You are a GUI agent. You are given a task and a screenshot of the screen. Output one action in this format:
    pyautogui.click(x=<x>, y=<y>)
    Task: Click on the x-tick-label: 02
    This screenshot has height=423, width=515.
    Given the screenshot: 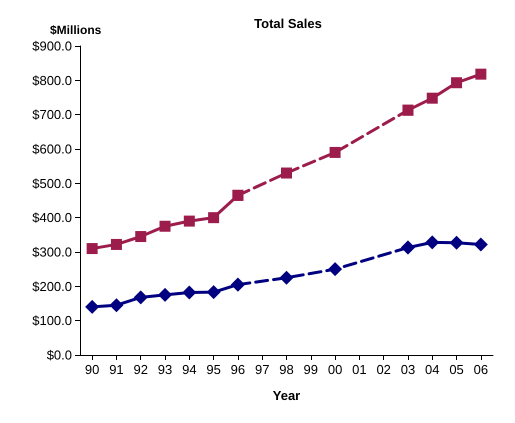 What is the action you would take?
    pyautogui.click(x=383, y=369)
    